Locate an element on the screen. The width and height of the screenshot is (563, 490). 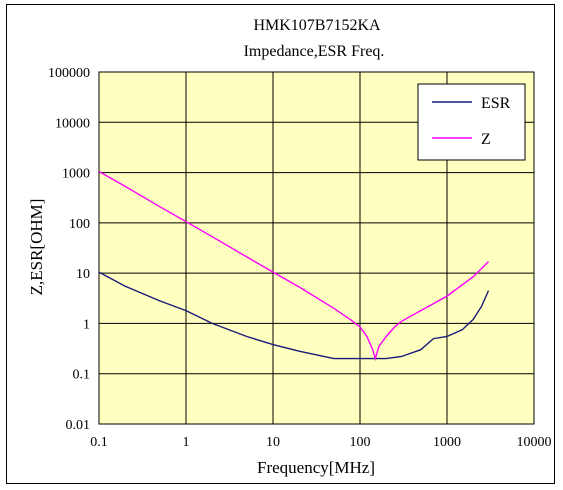
chart-title: HMK107B7152KA is located at coordinates (317, 25).